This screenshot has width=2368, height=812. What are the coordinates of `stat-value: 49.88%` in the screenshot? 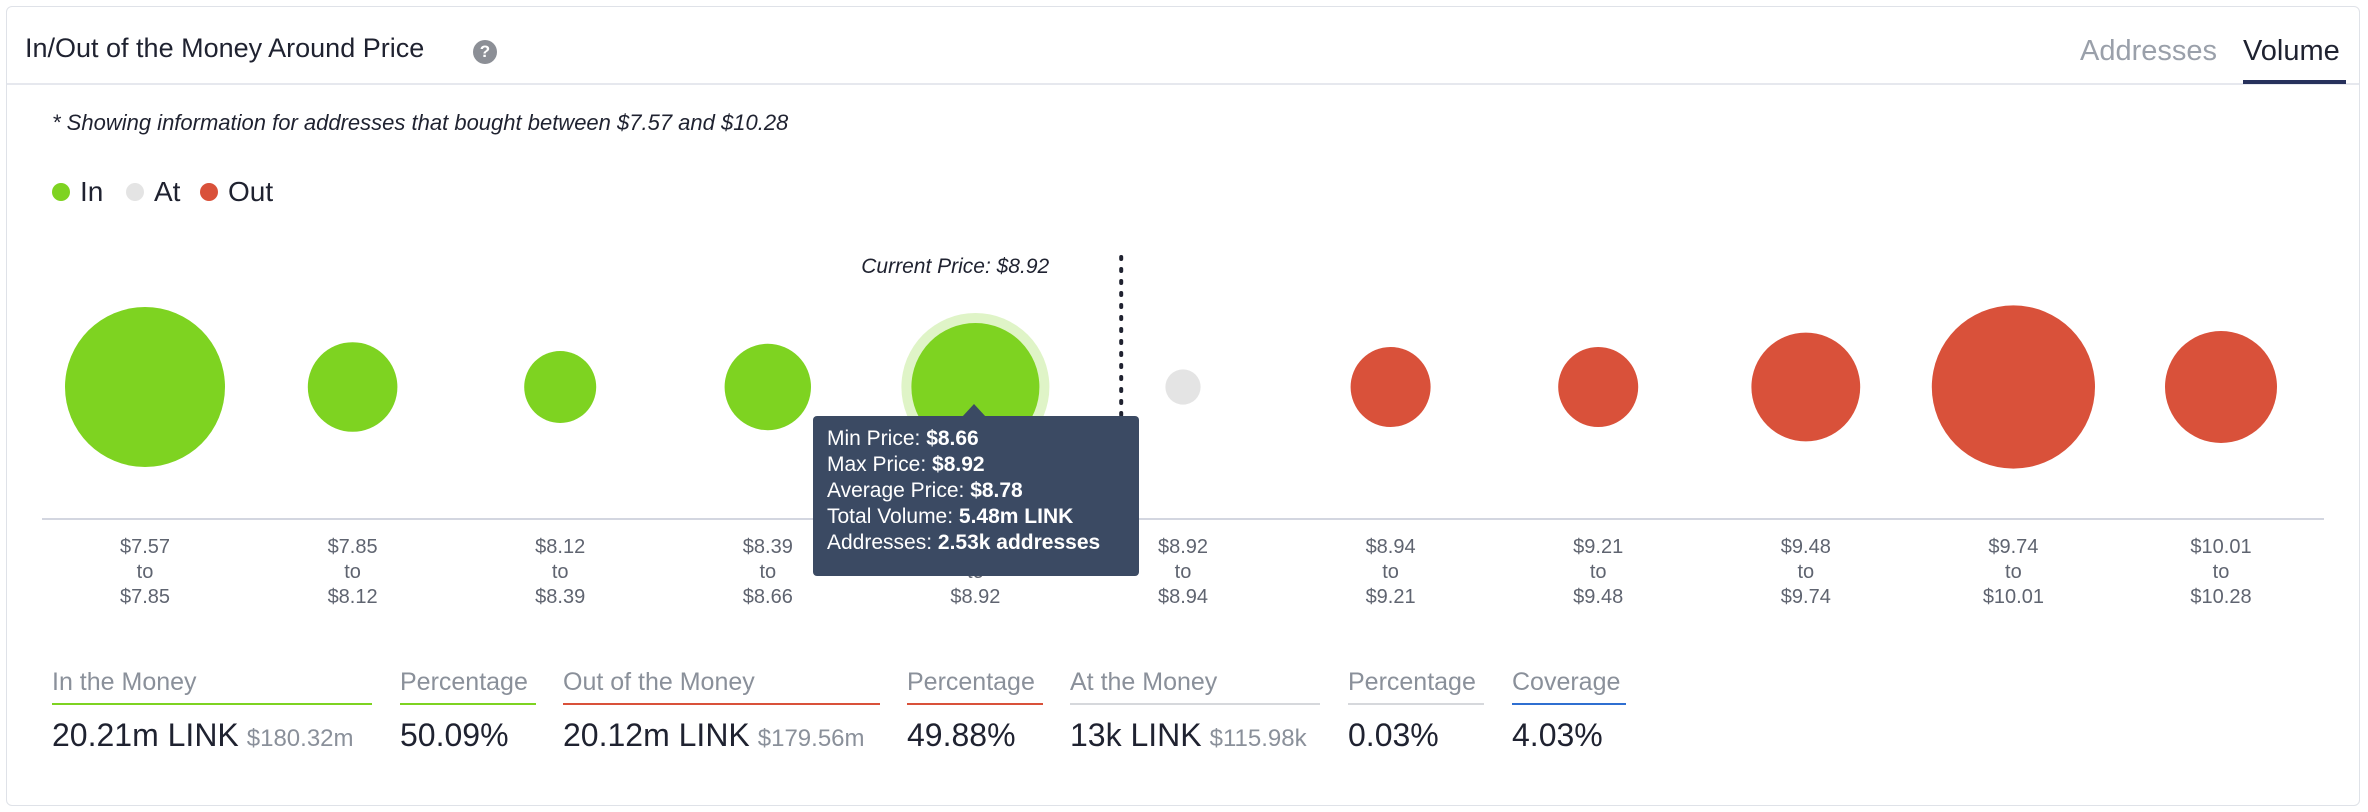 It's located at (961, 735).